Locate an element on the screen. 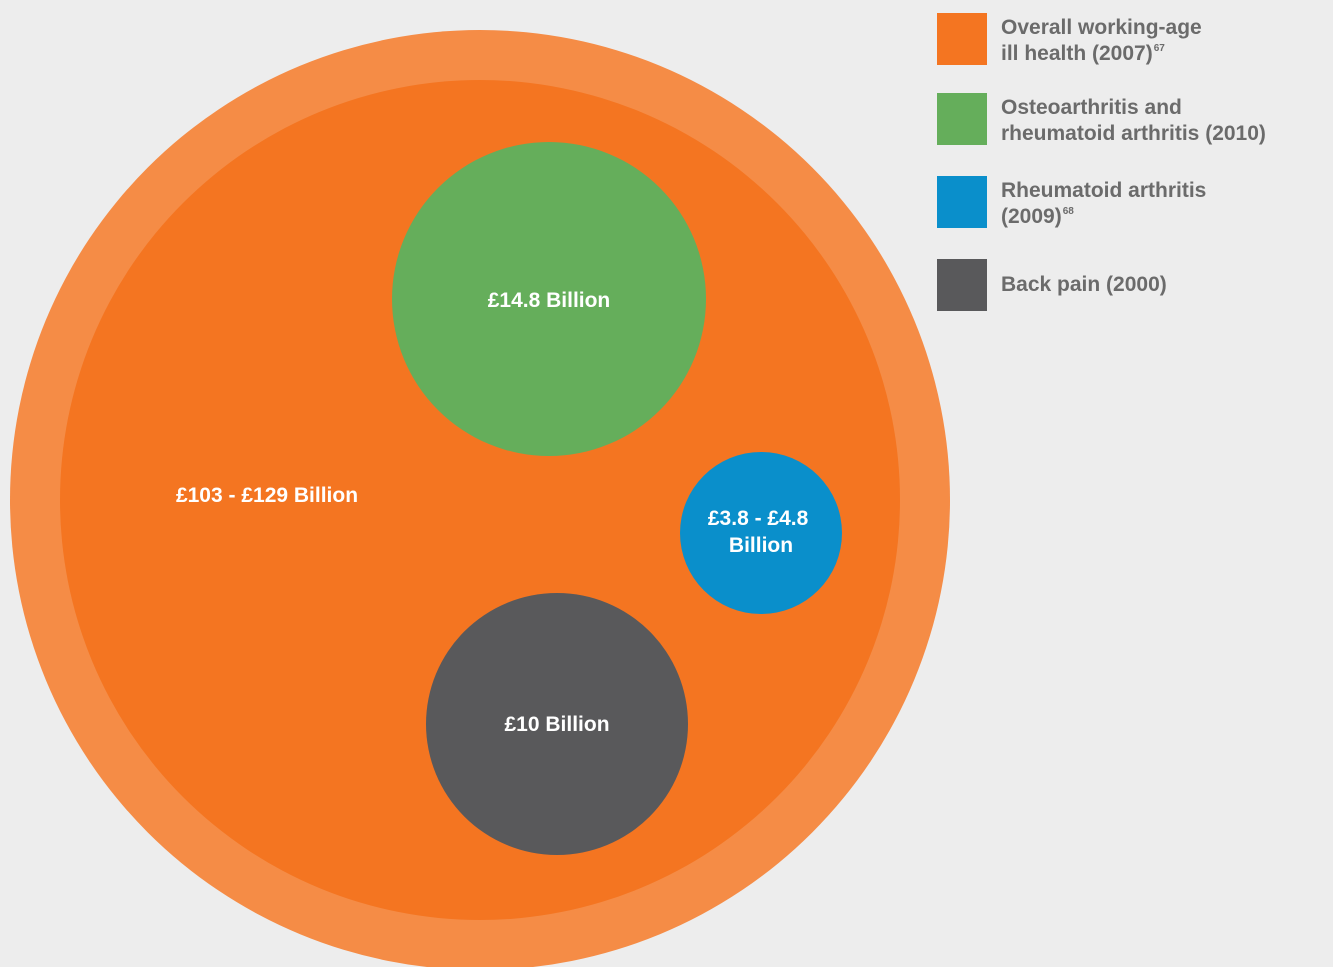 This screenshot has height=967, width=1333. legend-label-back-pain: Back pain (2000) is located at coordinates (1166, 285).